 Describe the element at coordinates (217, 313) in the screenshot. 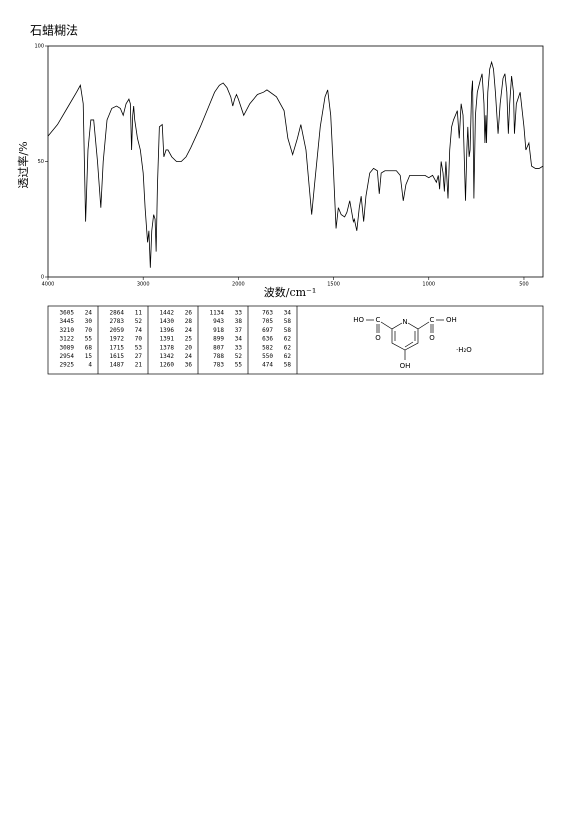

I see `peak-wavenumber: 1134` at that location.